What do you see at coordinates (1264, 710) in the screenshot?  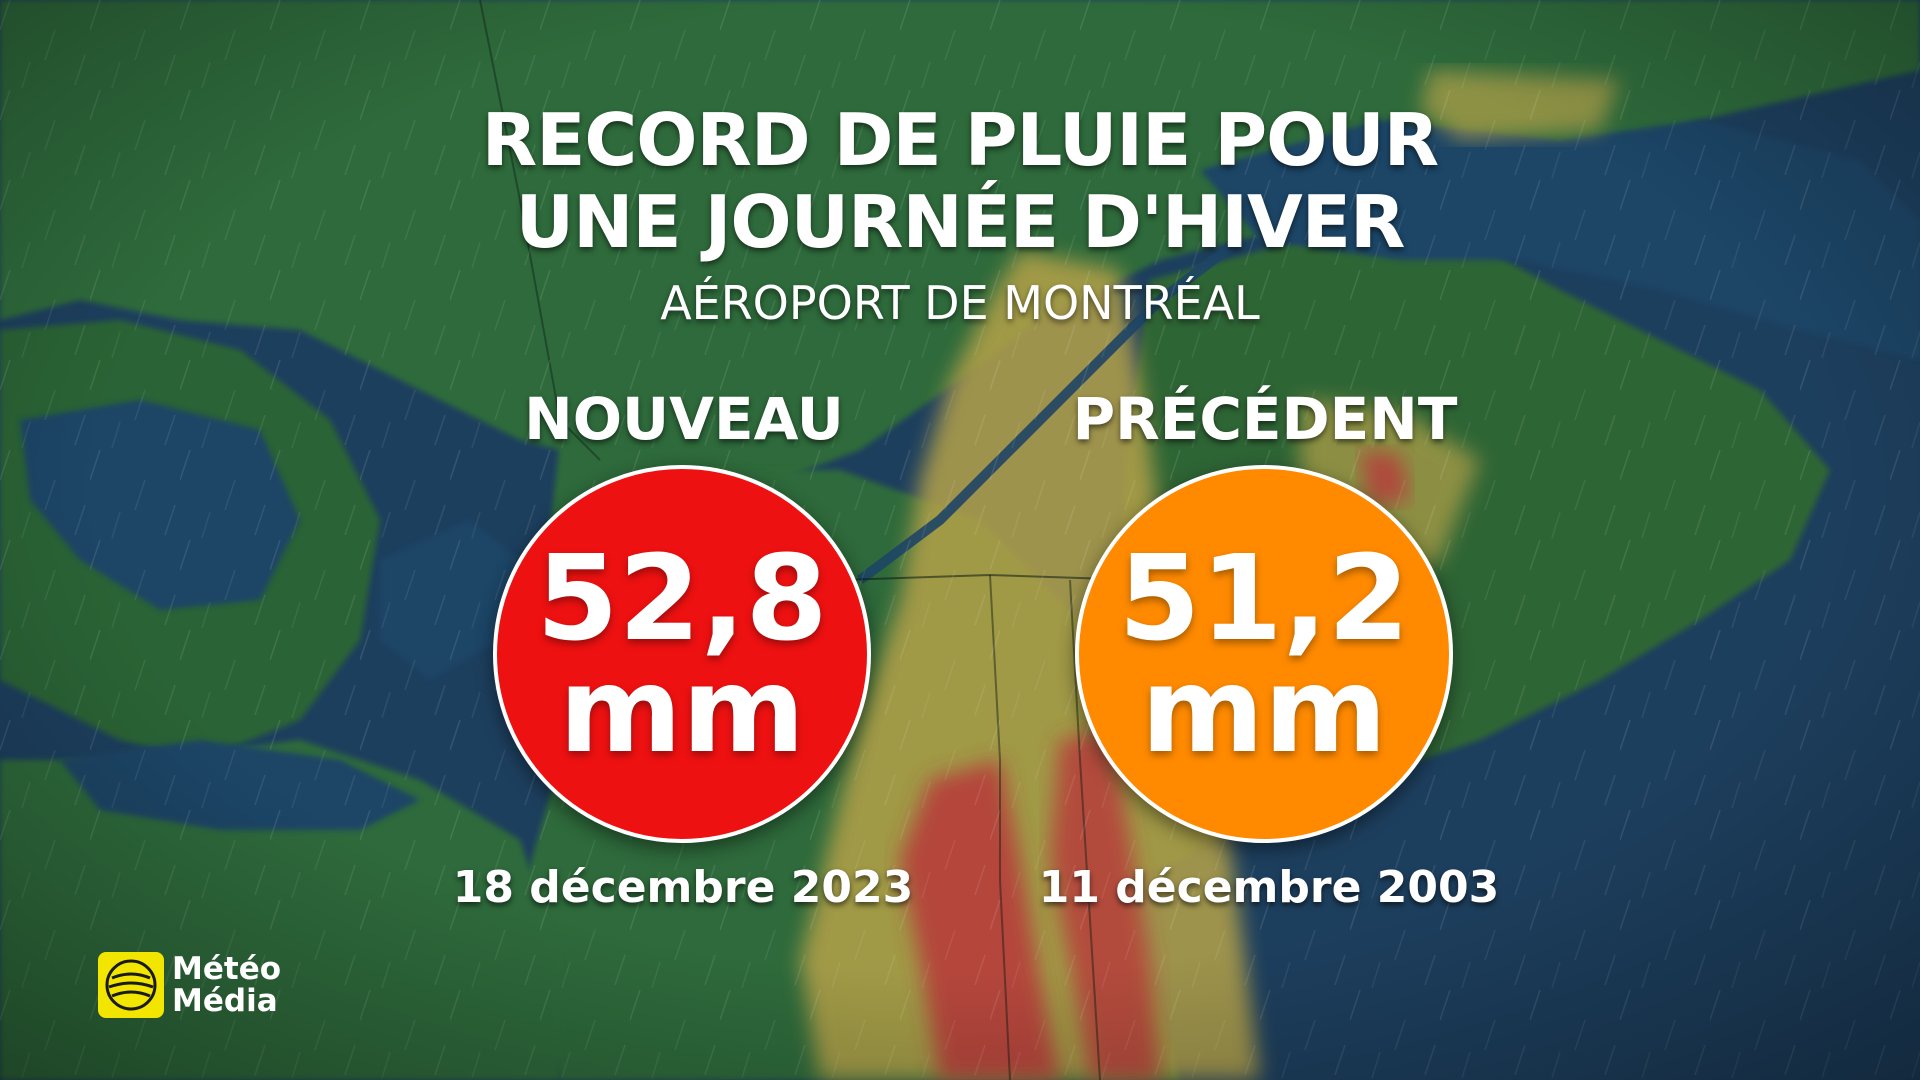 I see `previous-record-unit: mm` at bounding box center [1264, 710].